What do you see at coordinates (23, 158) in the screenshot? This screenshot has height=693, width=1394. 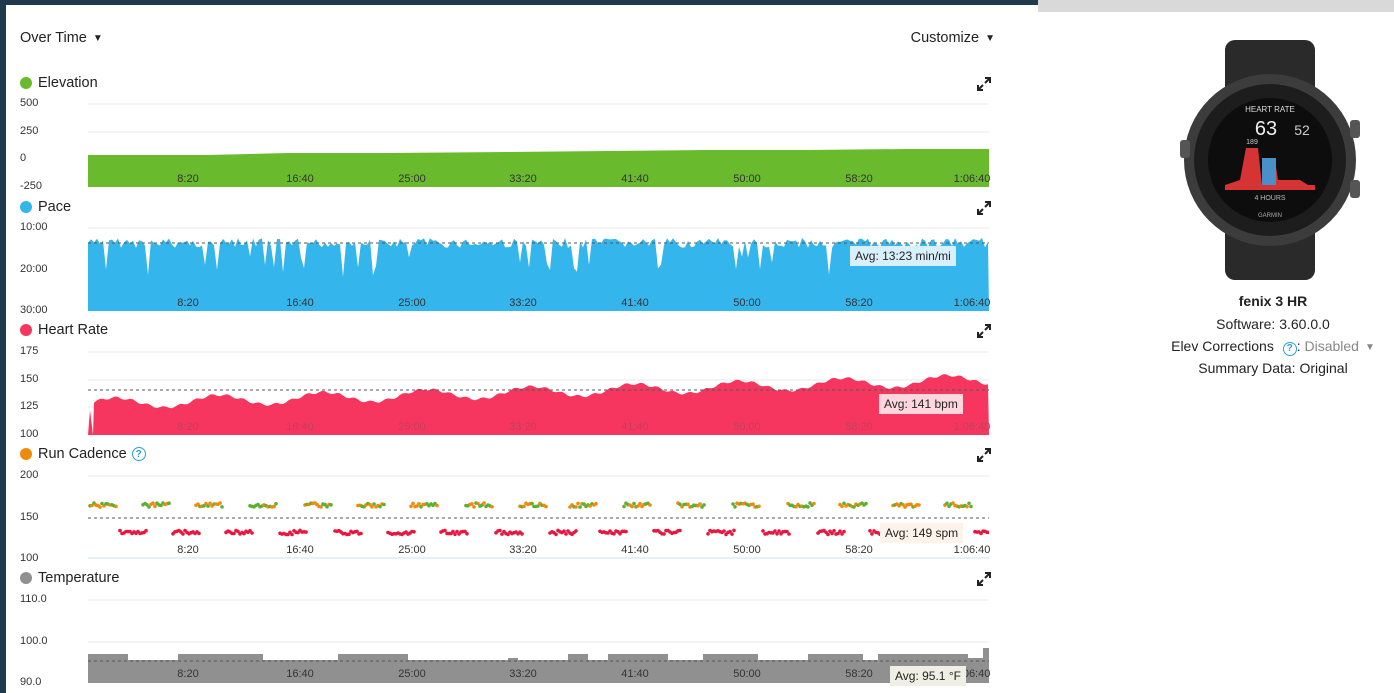 I see `y-tick: 0` at bounding box center [23, 158].